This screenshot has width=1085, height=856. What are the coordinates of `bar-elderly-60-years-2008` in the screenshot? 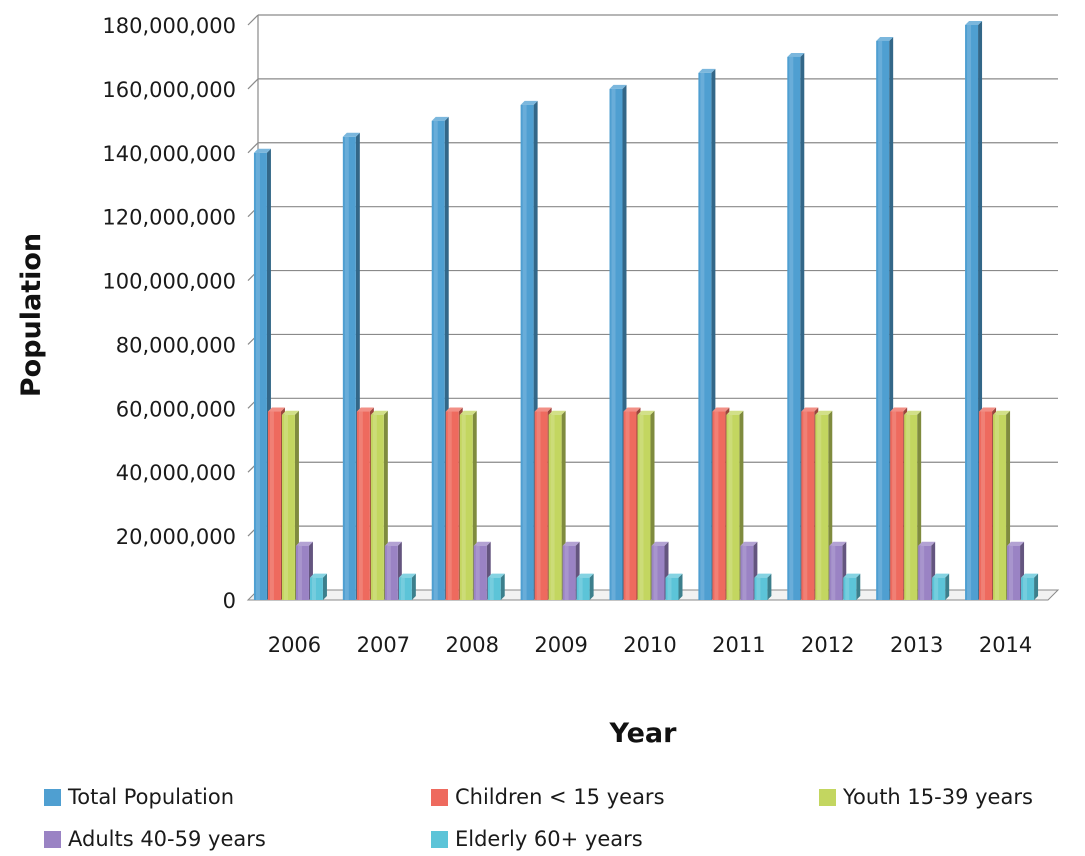 It's located at (496, 586).